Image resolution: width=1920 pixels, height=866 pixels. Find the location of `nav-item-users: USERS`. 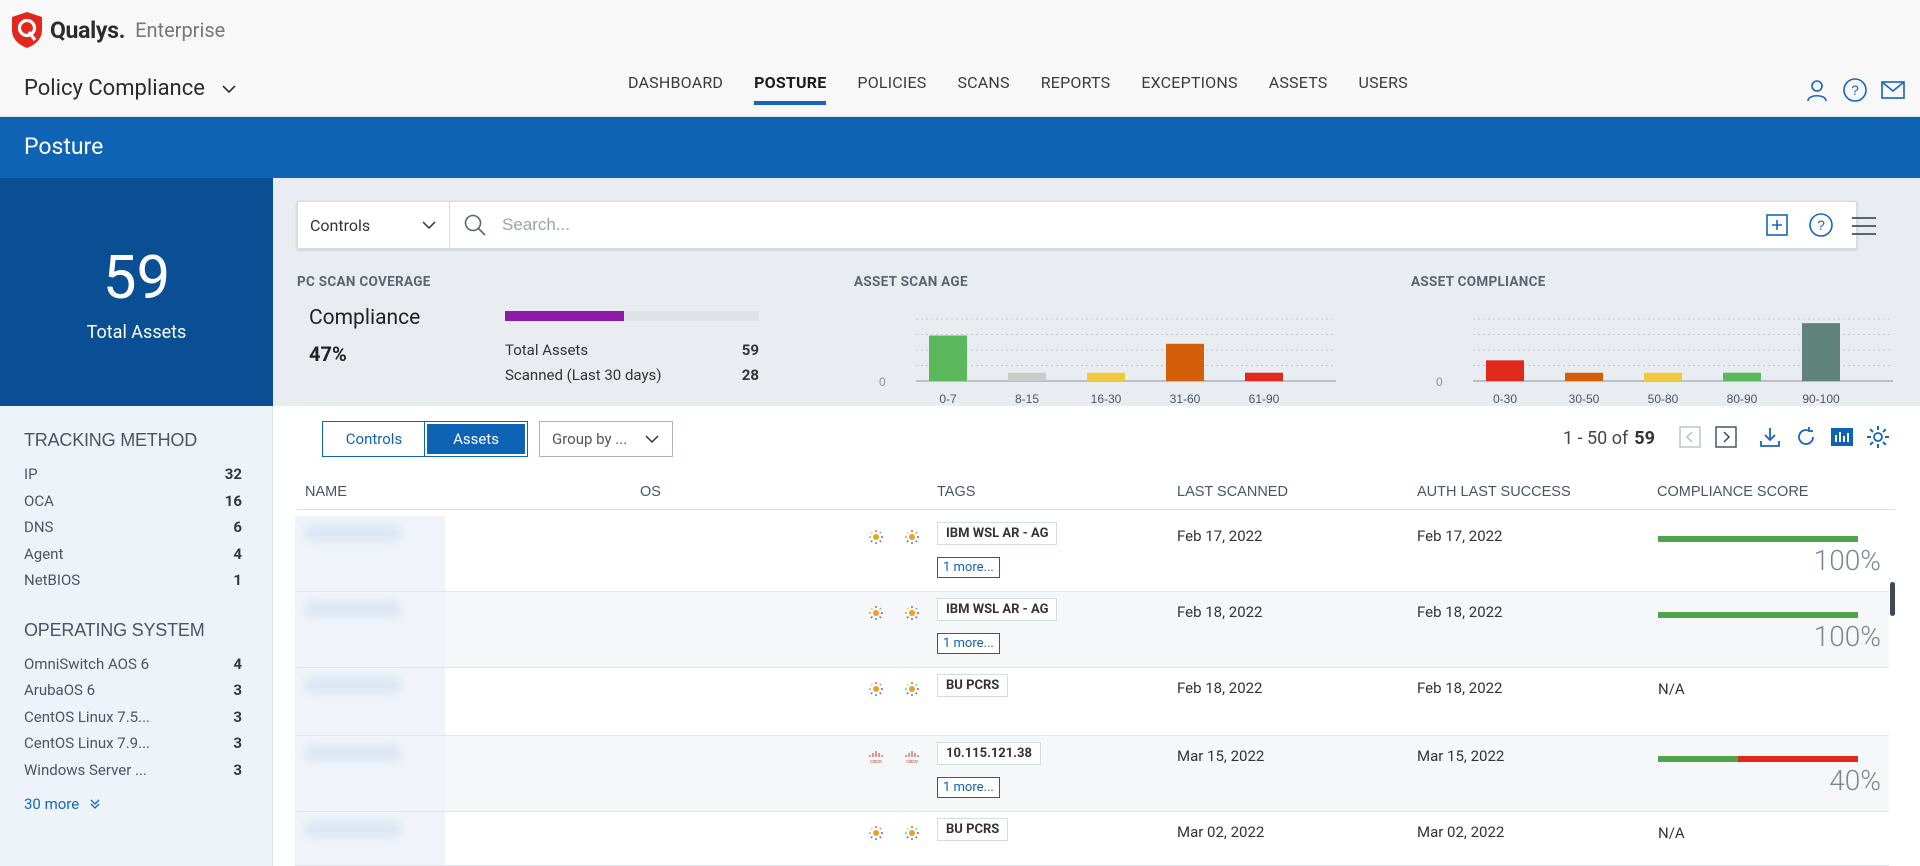

nav-item-users: USERS is located at coordinates (1383, 82).